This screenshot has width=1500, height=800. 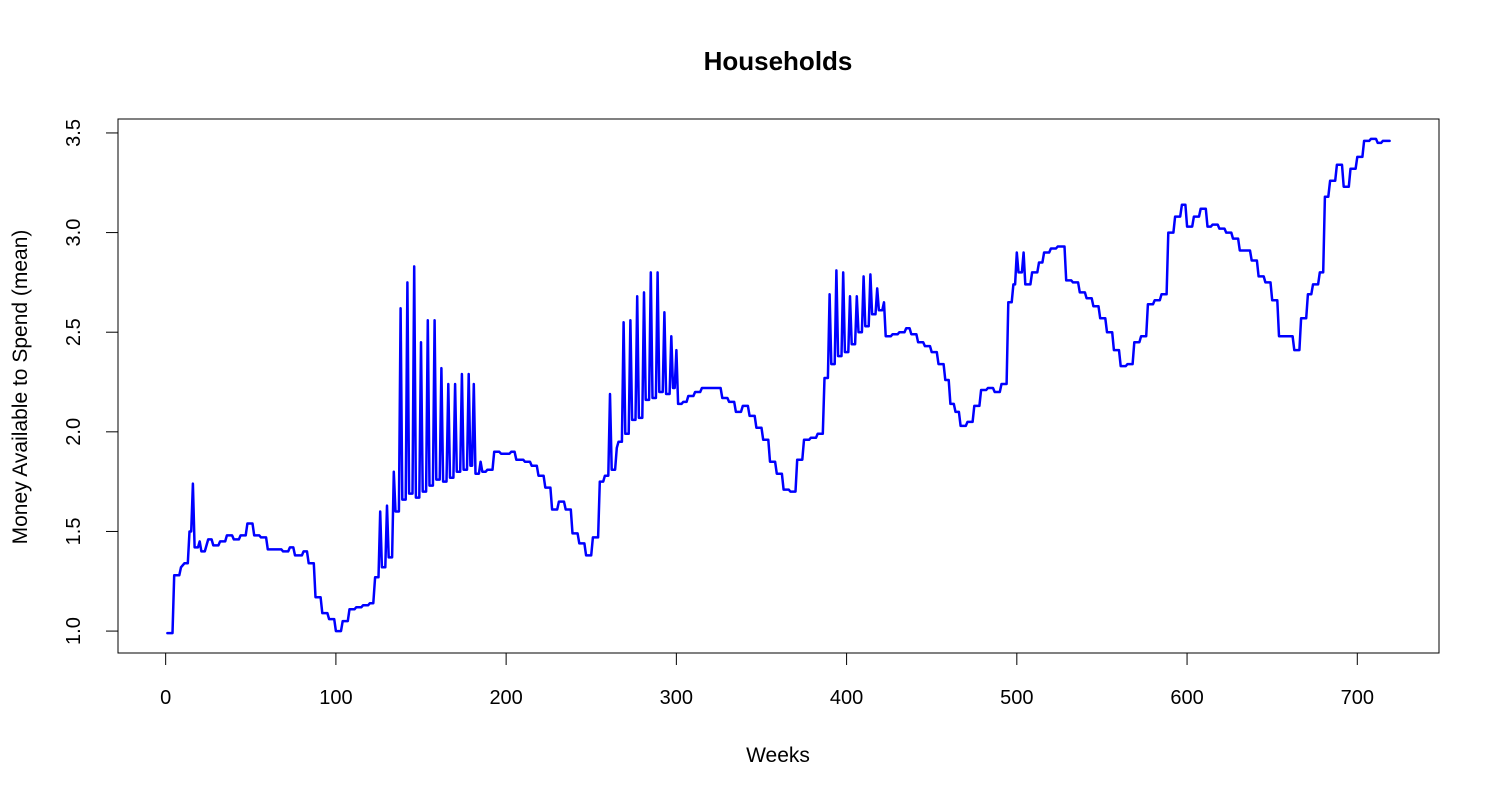 I want to click on y-tick-label: 2.0, so click(x=74, y=432).